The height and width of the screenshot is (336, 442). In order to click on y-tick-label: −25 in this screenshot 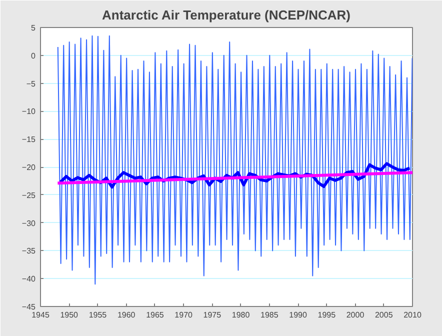, I will do `click(29, 195)`.